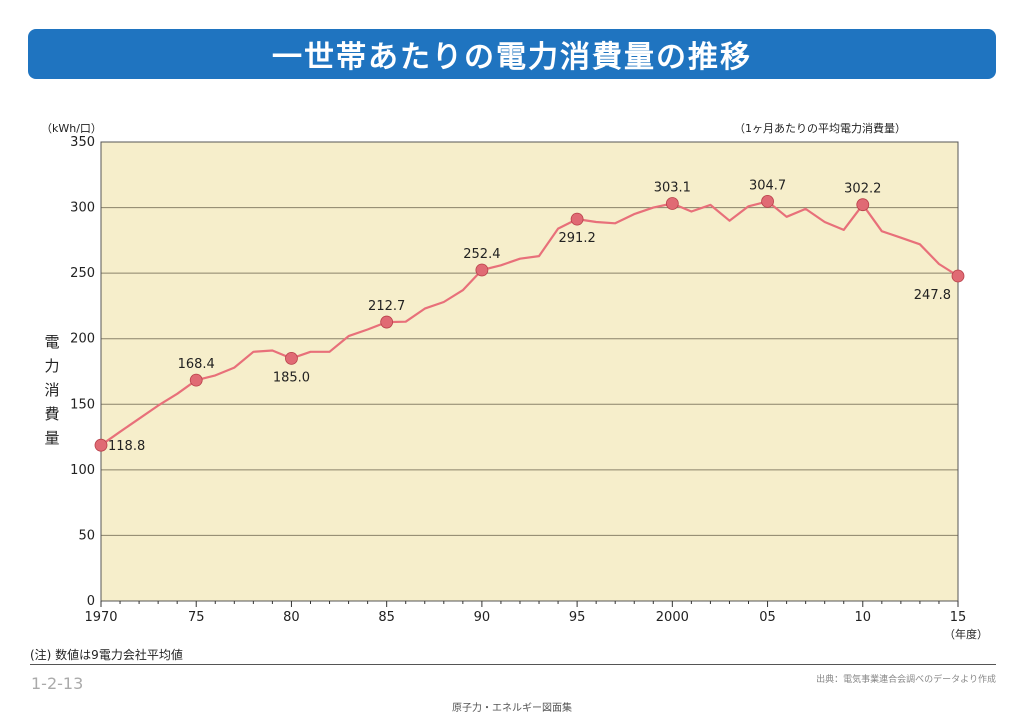 Image resolution: width=1024 pixels, height=724 pixels. What do you see at coordinates (106, 655) in the screenshot?
I see `note-text: (注) 数値は9電力会社平均値` at bounding box center [106, 655].